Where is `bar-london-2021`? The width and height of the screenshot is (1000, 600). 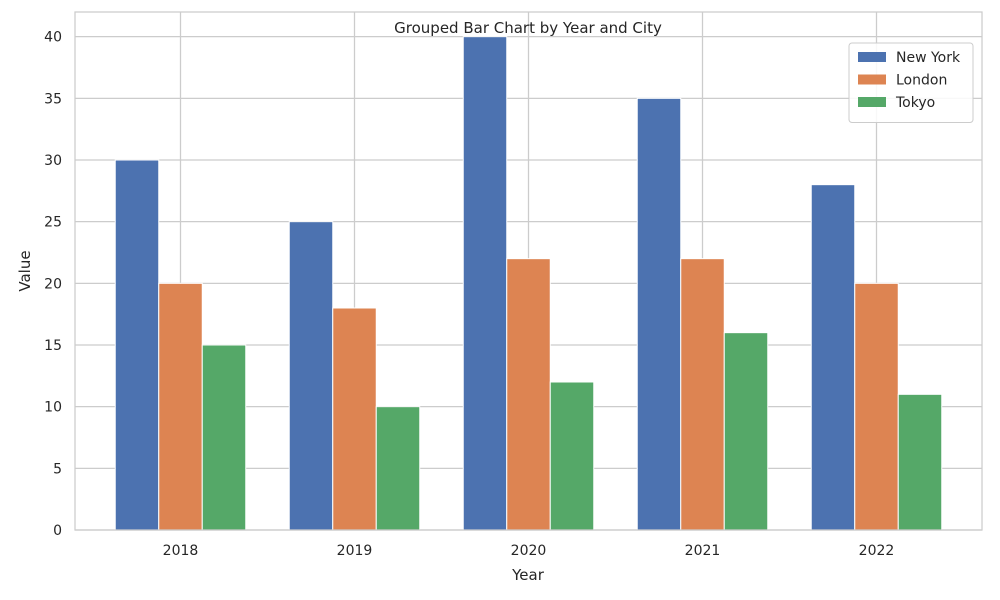
bar-london-2021 is located at coordinates (702, 394).